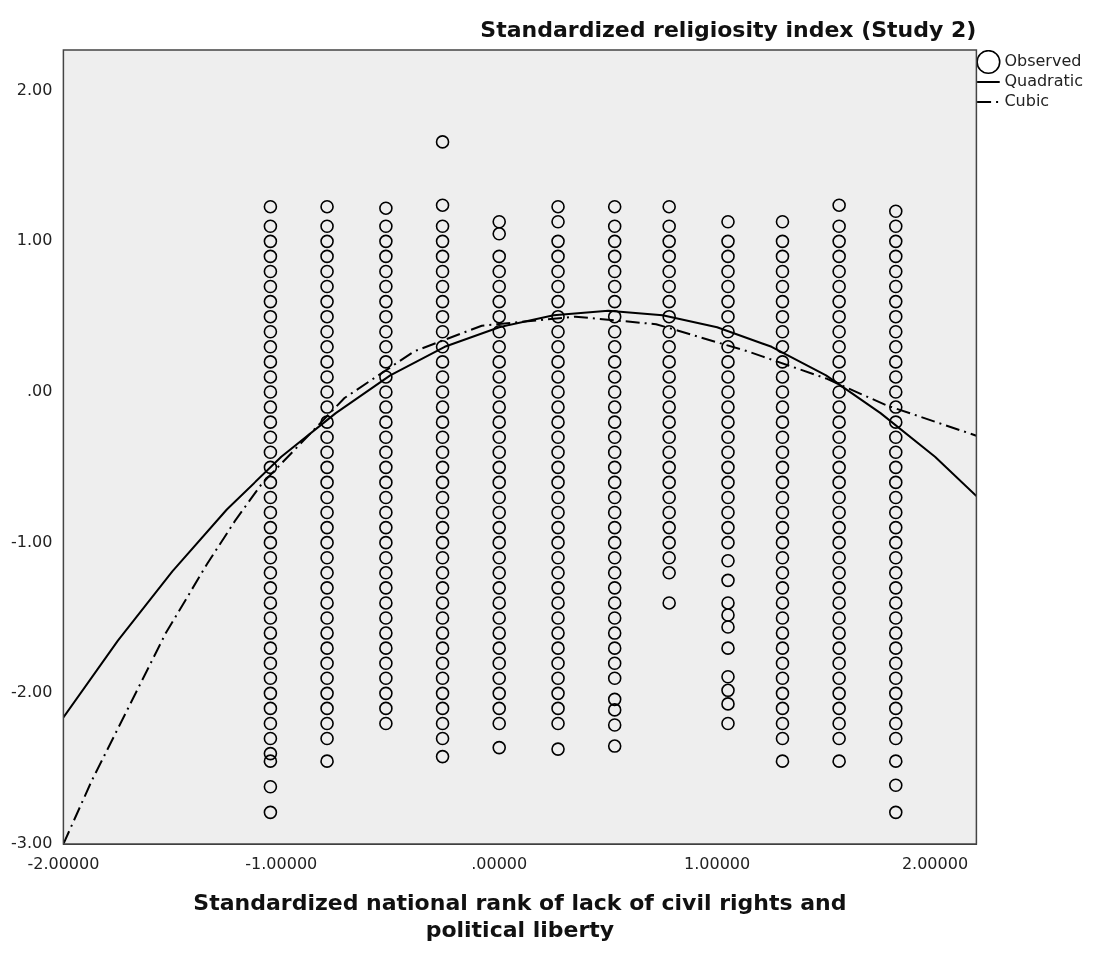  What do you see at coordinates (34, 240) in the screenshot?
I see `y-tick-label: 1.00` at bounding box center [34, 240].